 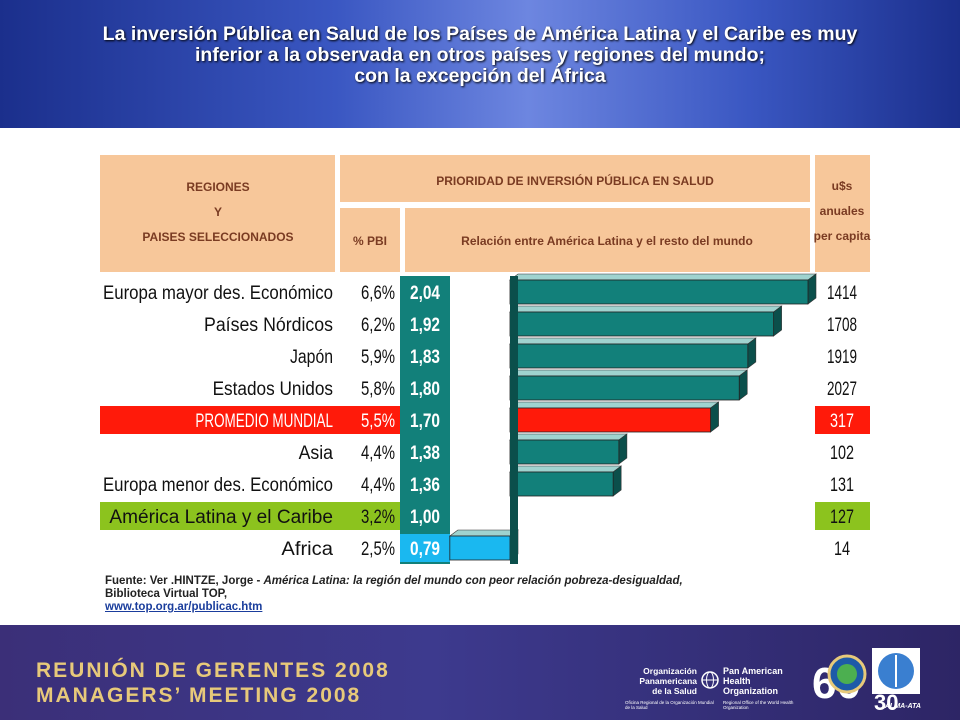 I want to click on title-line-3: con la excepción del África, so click(x=480, y=76).